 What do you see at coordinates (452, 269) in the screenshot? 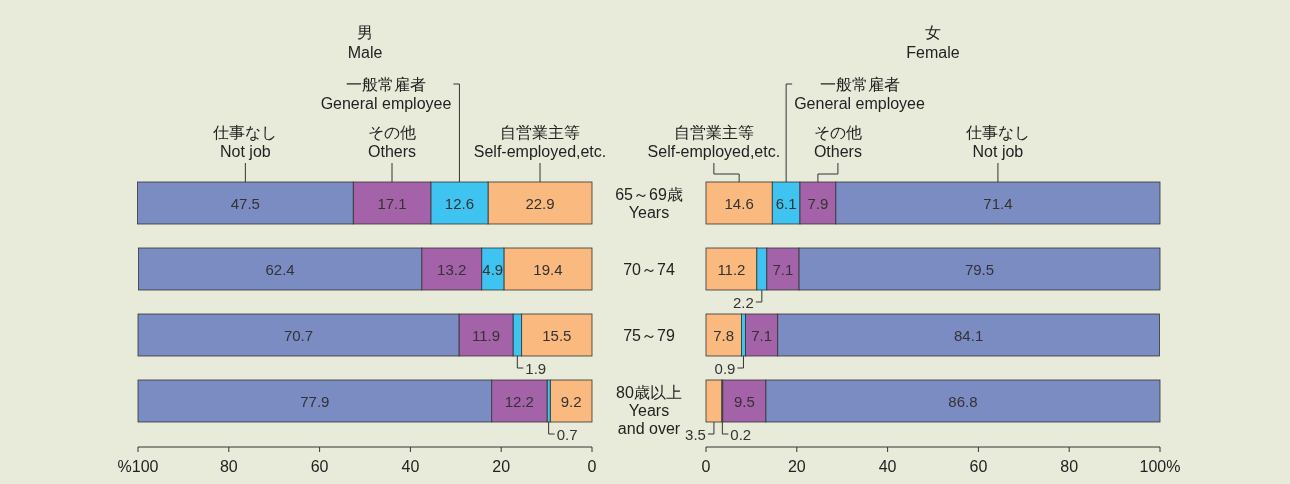
I see `data-label: 13.2` at bounding box center [452, 269].